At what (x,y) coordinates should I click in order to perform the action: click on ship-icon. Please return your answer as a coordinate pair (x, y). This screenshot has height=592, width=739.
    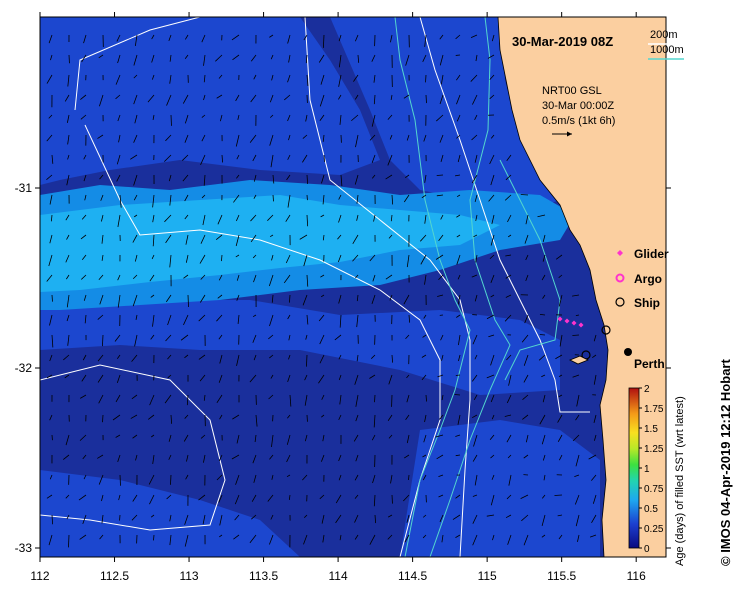
    Looking at the image, I should click on (620, 302).